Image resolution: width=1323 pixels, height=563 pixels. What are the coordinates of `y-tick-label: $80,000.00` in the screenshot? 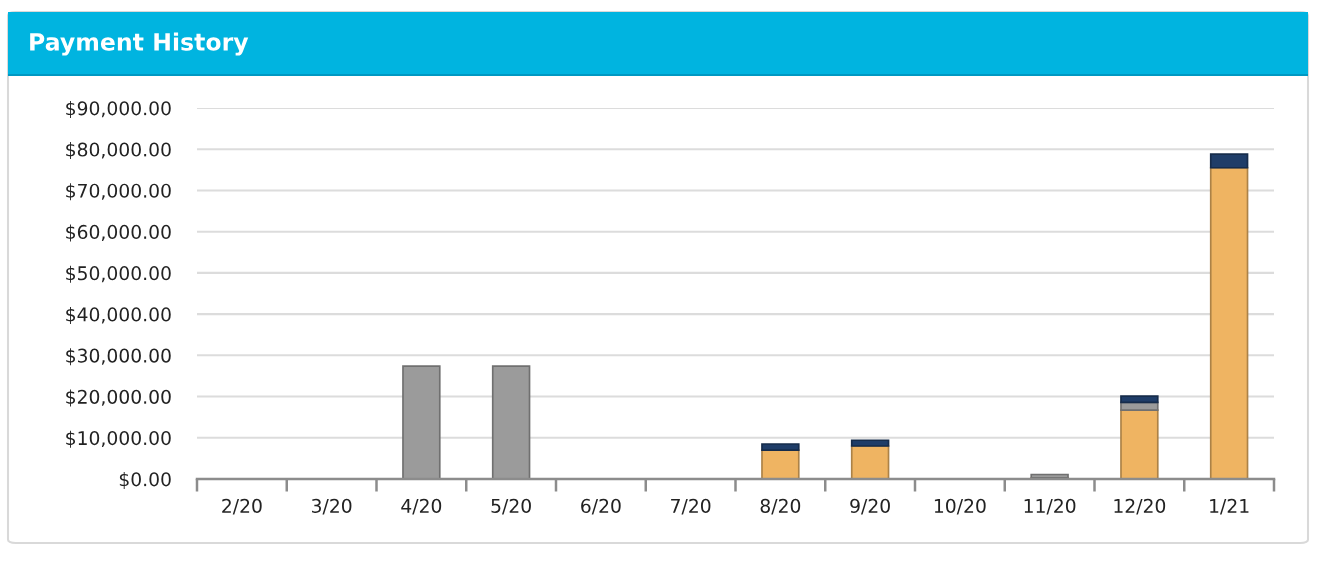 It's located at (118, 151).